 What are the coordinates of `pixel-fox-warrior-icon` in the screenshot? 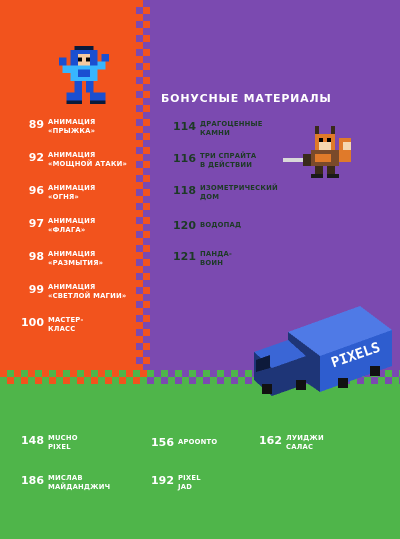 It's located at (317, 152).